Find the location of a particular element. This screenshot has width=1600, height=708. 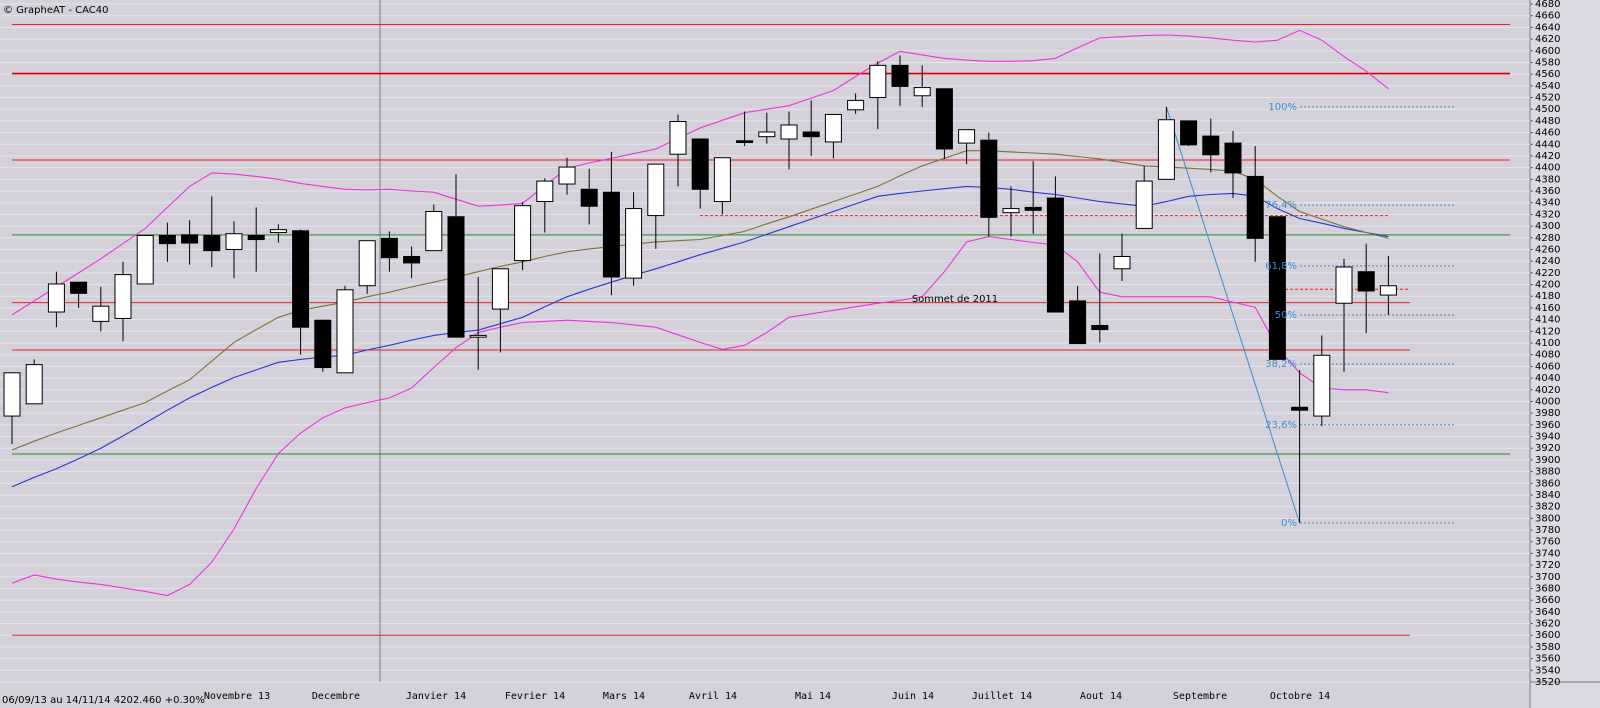

fib-label: 0% is located at coordinates (1289, 523).